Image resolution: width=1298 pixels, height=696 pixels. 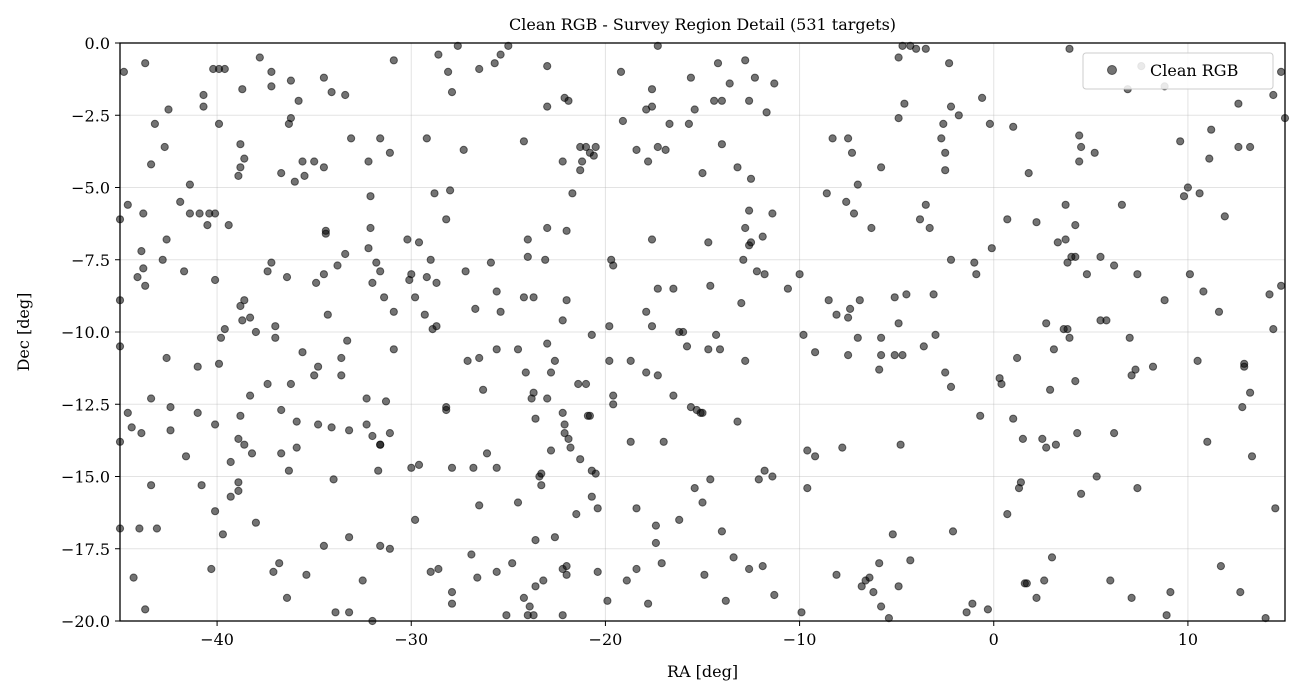 I want to click on y-tick-label: −10.0, so click(x=85, y=332).